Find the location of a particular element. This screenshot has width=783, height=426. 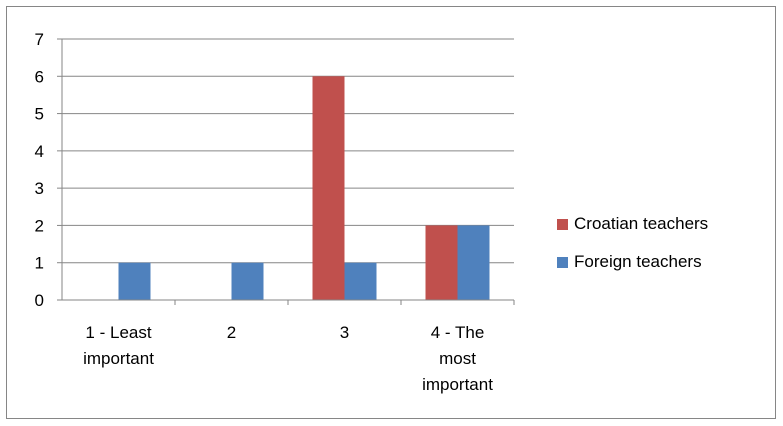

y-tick-label: 7 is located at coordinates (39, 39).